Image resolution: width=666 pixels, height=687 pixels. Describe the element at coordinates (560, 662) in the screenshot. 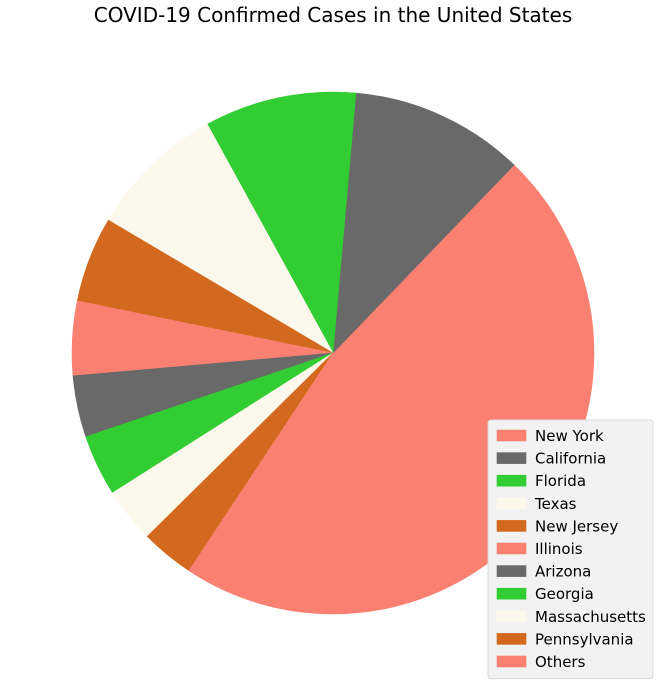

I see `legend-label-others: Others` at that location.